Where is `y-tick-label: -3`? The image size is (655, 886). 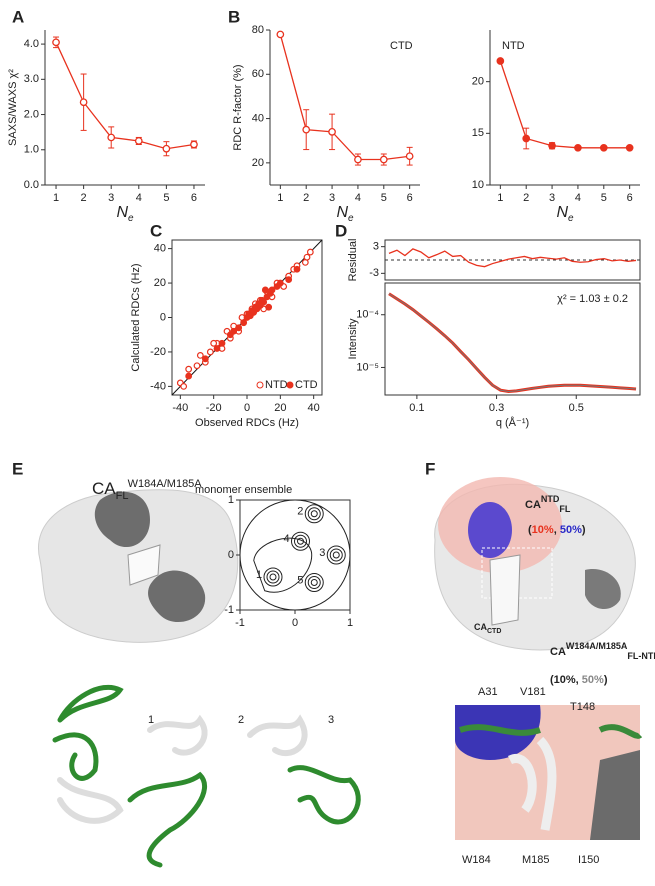 y-tick-label: -3 is located at coordinates (374, 273).